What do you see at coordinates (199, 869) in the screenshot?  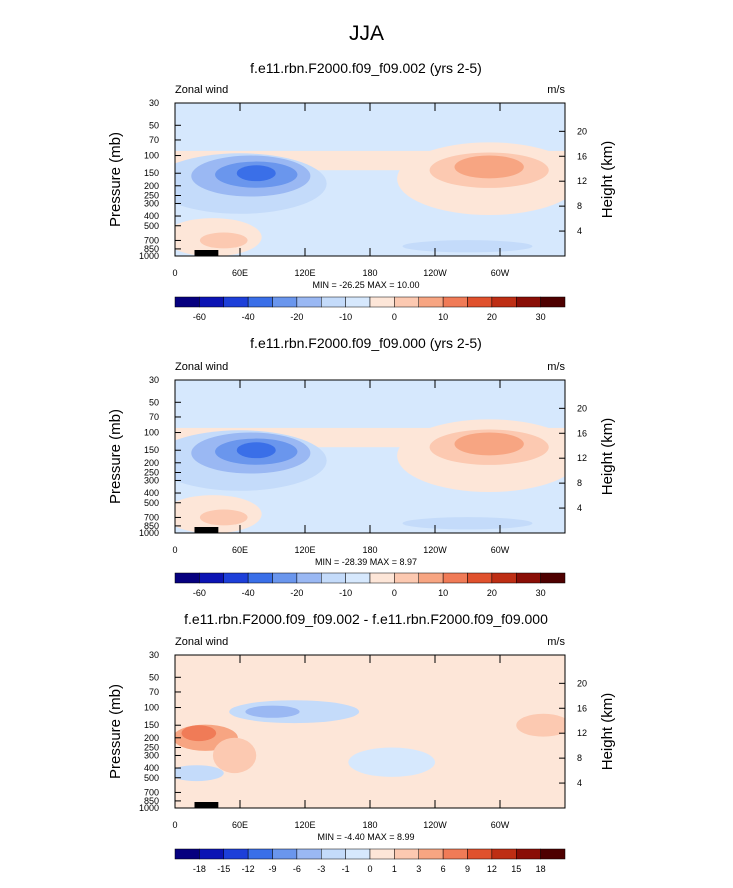 I see `colorbar-label: -18` at bounding box center [199, 869].